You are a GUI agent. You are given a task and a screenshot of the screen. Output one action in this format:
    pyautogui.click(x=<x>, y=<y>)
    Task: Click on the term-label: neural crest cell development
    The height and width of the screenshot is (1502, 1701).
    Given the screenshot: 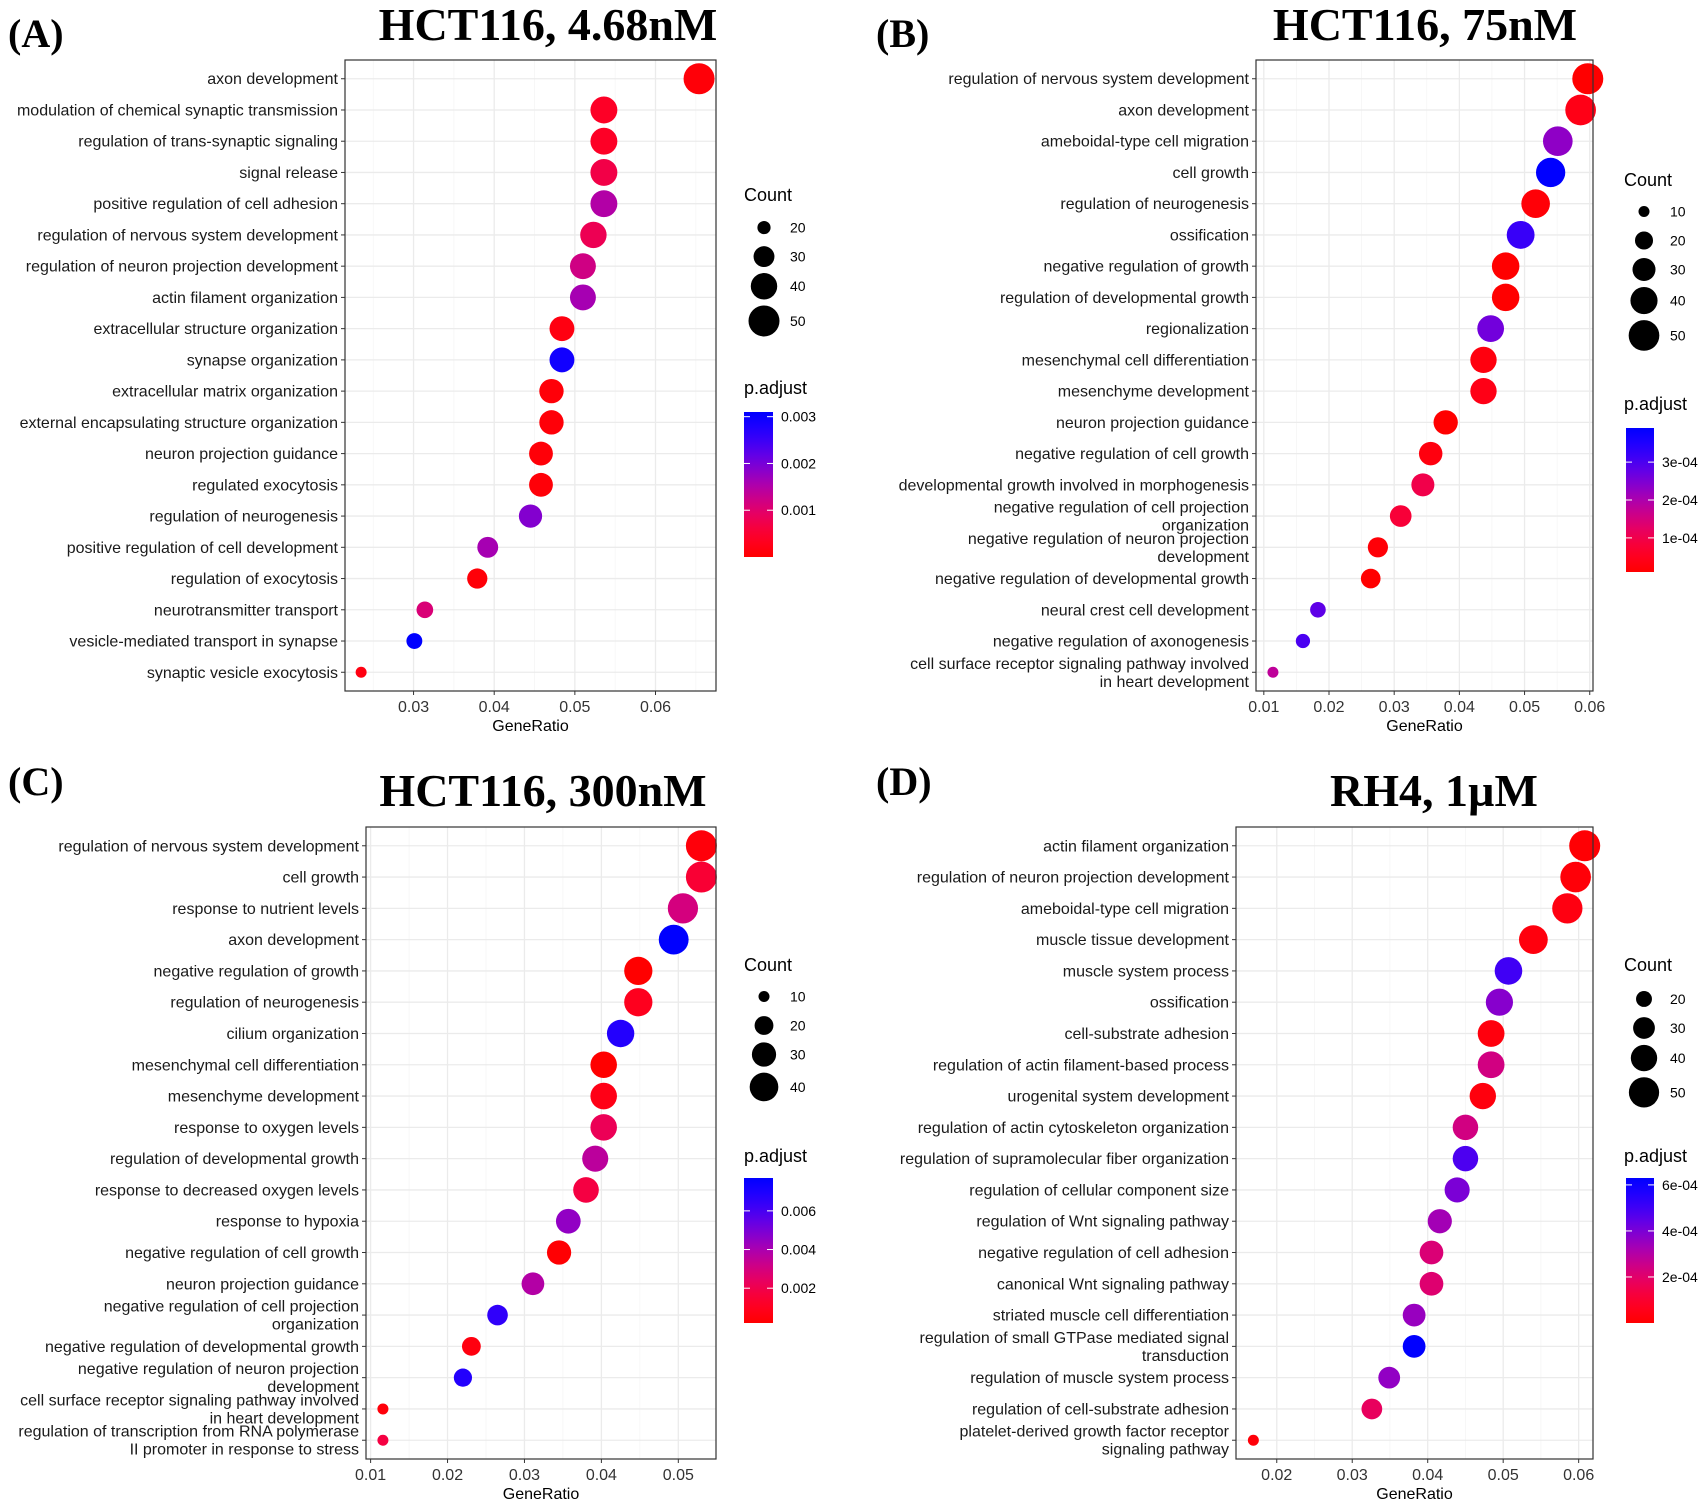 What is the action you would take?
    pyautogui.click(x=1145, y=610)
    